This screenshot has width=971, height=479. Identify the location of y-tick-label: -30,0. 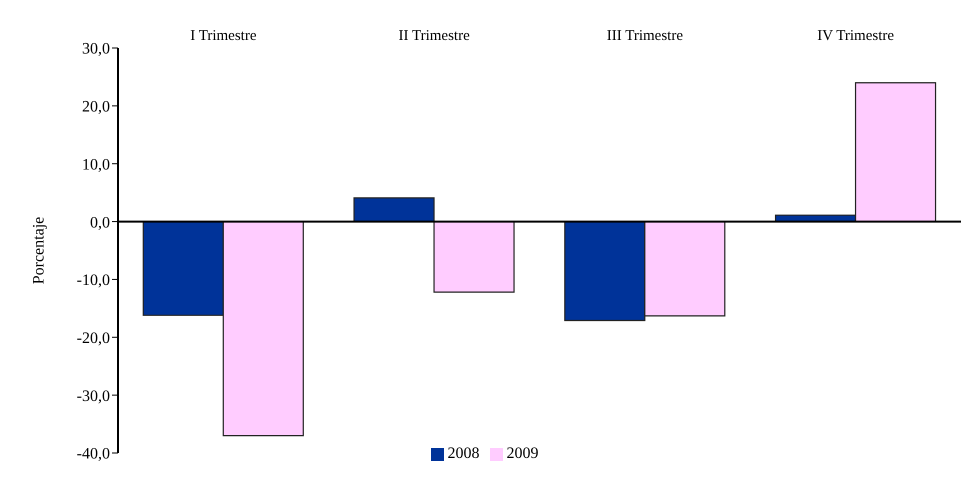
(93, 396).